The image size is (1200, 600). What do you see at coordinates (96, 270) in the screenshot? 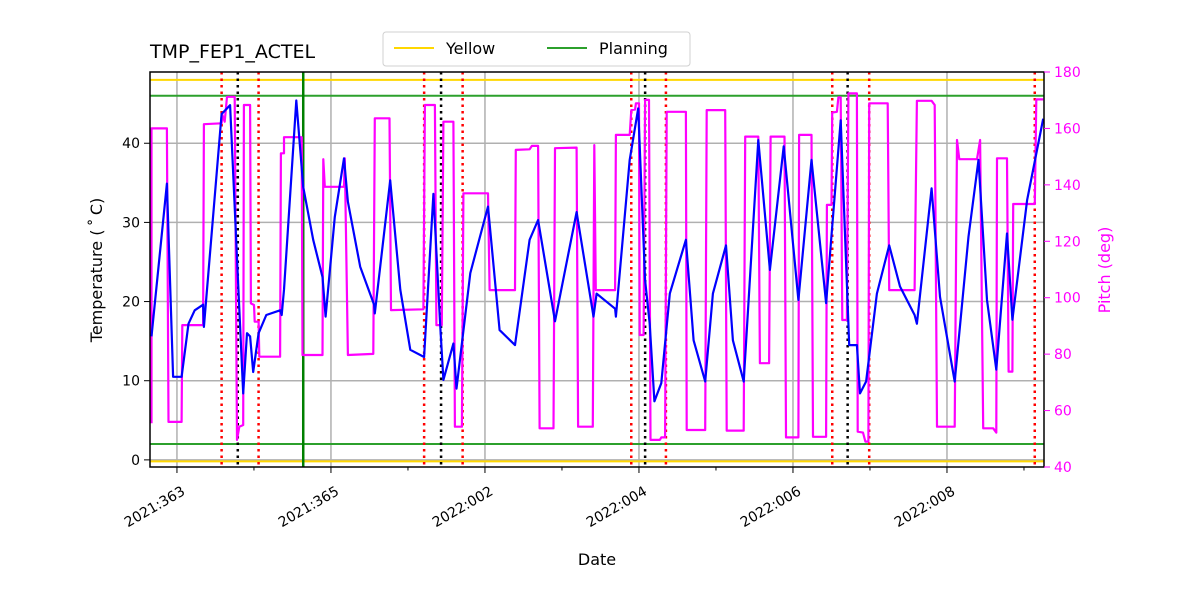
I see `y-axis-label: Temperature ( ˚ C)` at bounding box center [96, 270].